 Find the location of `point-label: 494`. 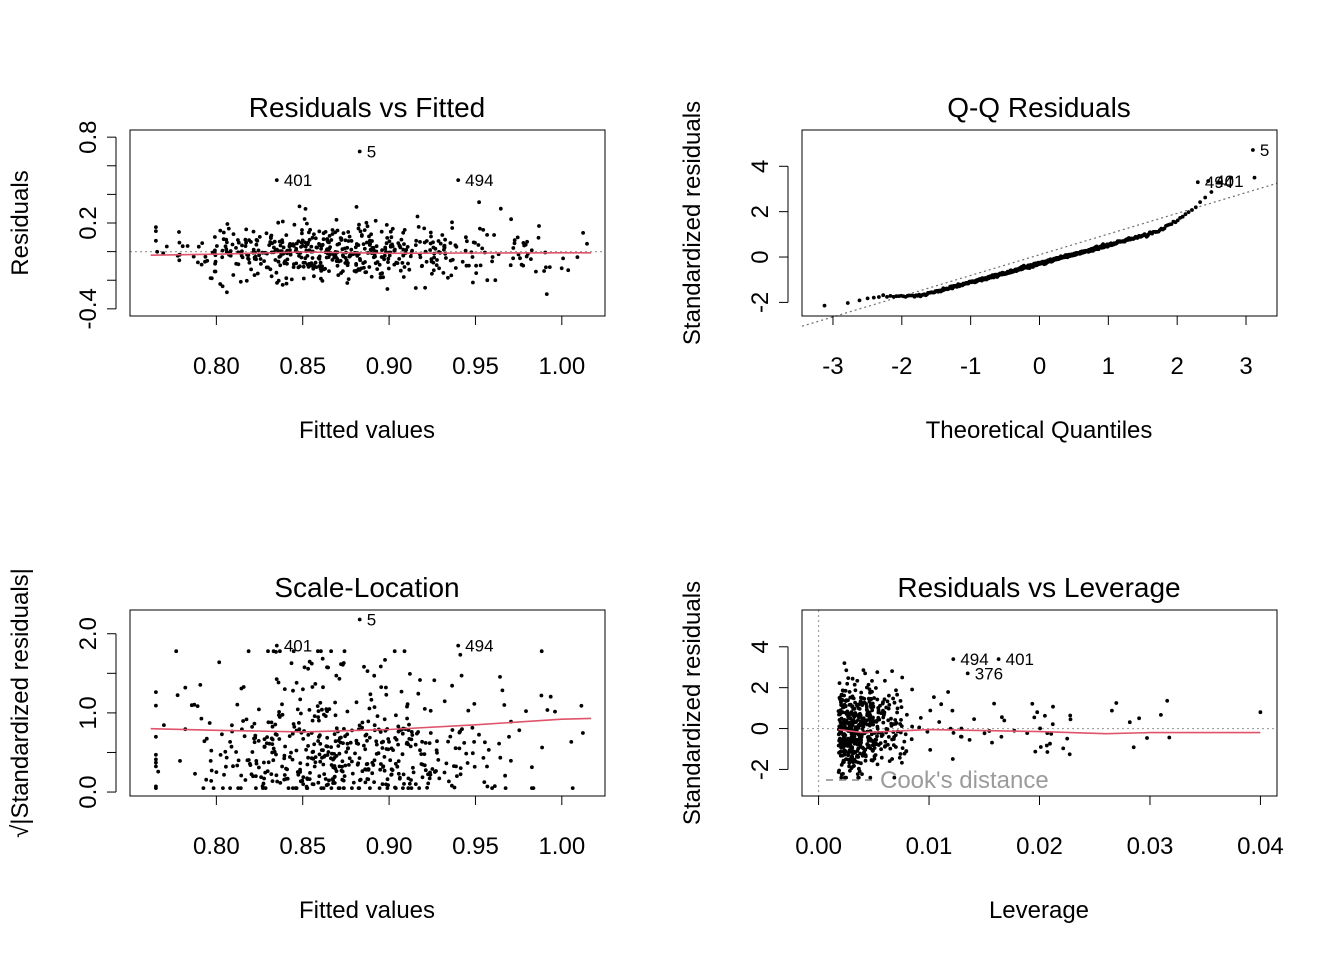

point-label: 494 is located at coordinates (479, 646).